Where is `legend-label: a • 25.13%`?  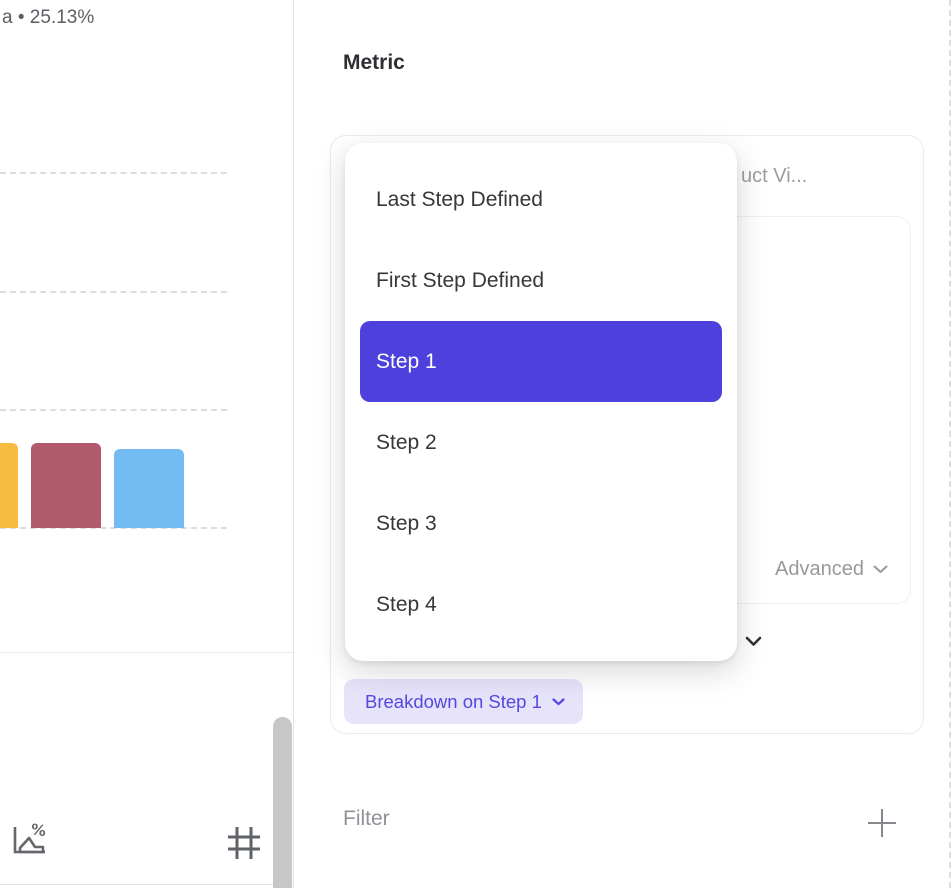
legend-label: a • 25.13% is located at coordinates (48, 17).